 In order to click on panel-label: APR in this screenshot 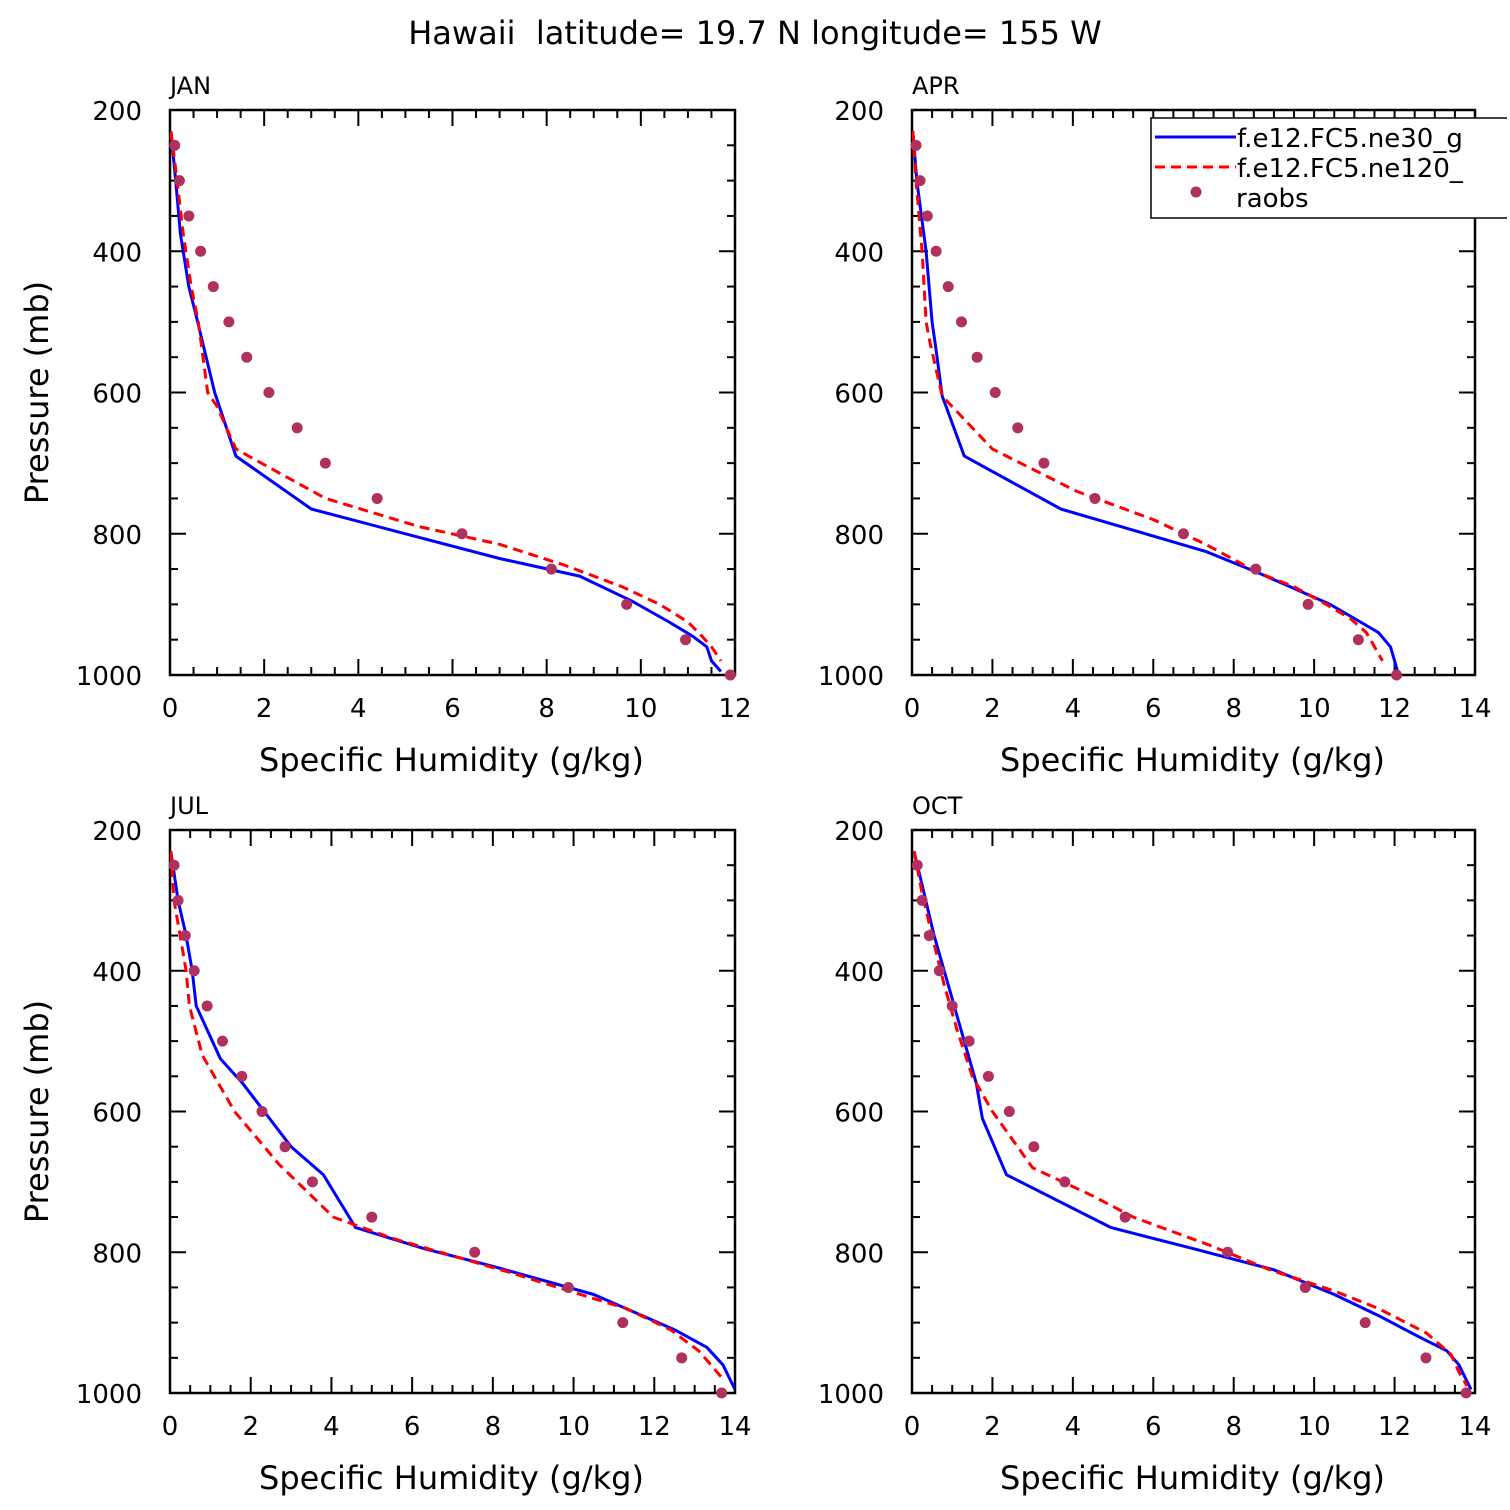, I will do `click(936, 86)`.